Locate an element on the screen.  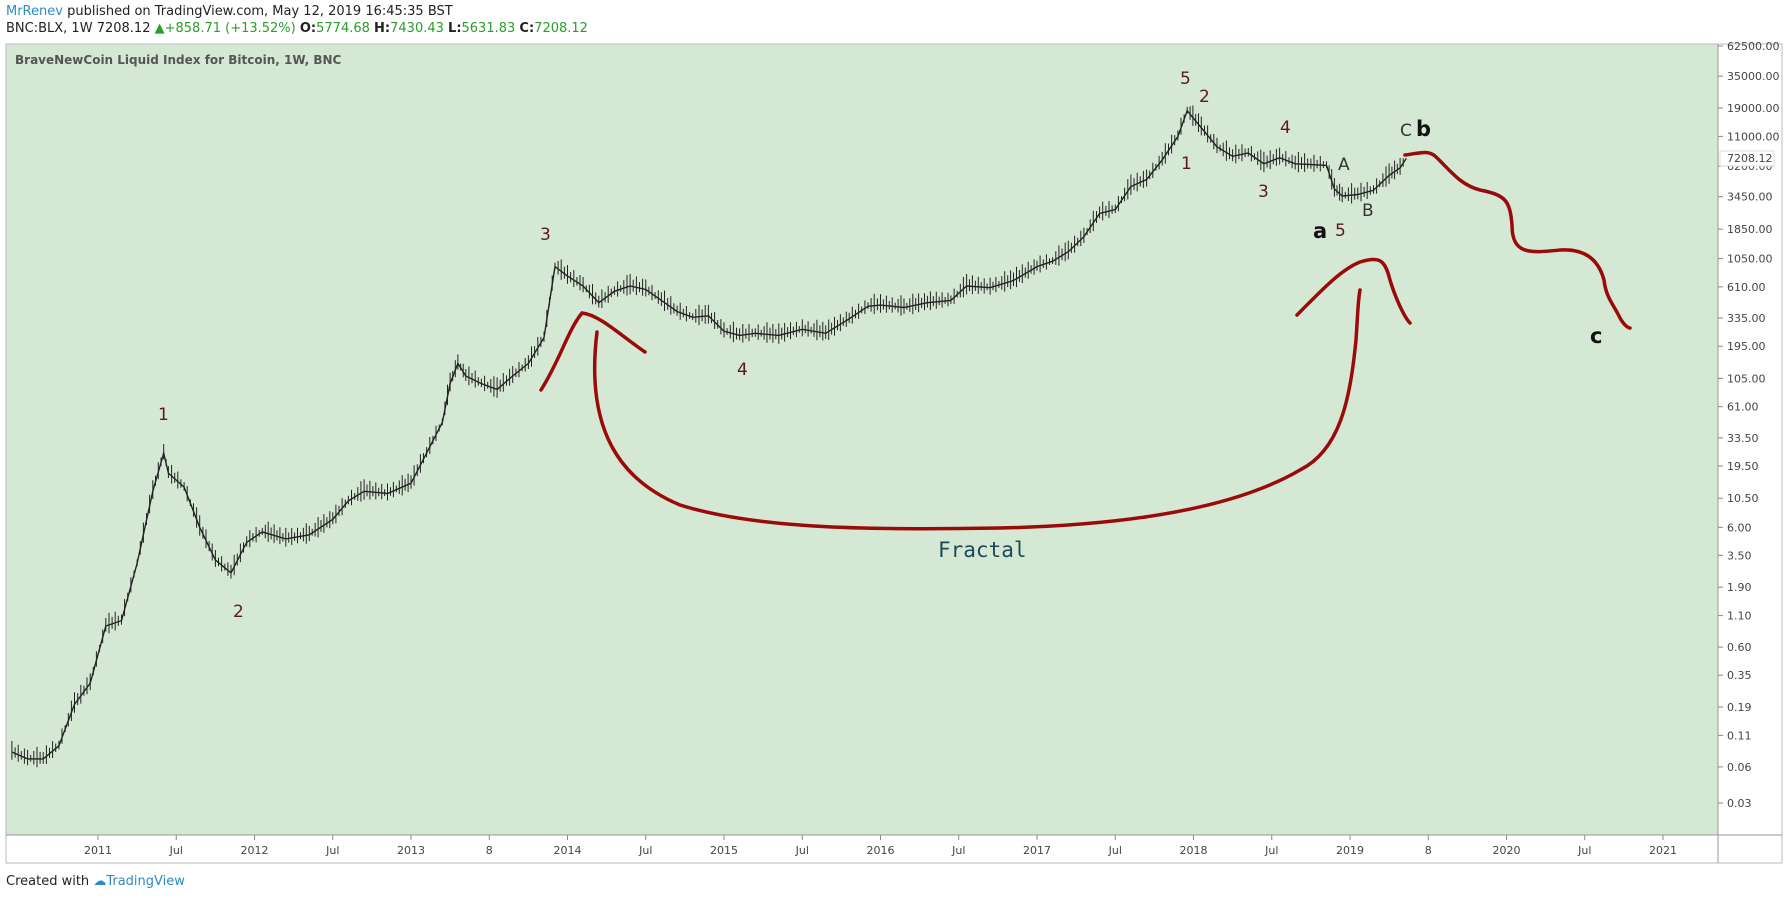
wave-label-4: 4 is located at coordinates (742, 370).